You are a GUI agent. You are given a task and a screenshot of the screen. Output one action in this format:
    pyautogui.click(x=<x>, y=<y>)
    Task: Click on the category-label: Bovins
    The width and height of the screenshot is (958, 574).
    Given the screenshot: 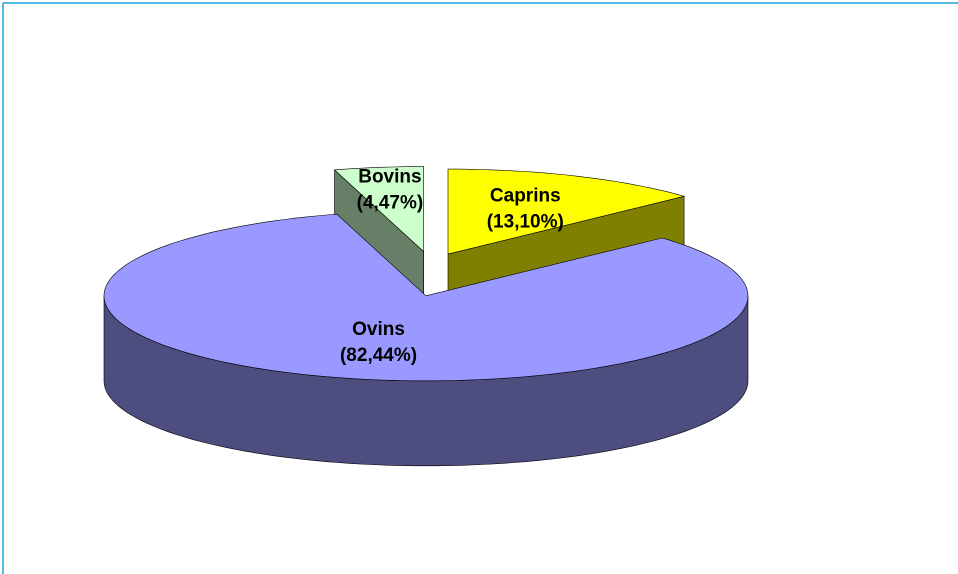 What is the action you would take?
    pyautogui.click(x=389, y=176)
    